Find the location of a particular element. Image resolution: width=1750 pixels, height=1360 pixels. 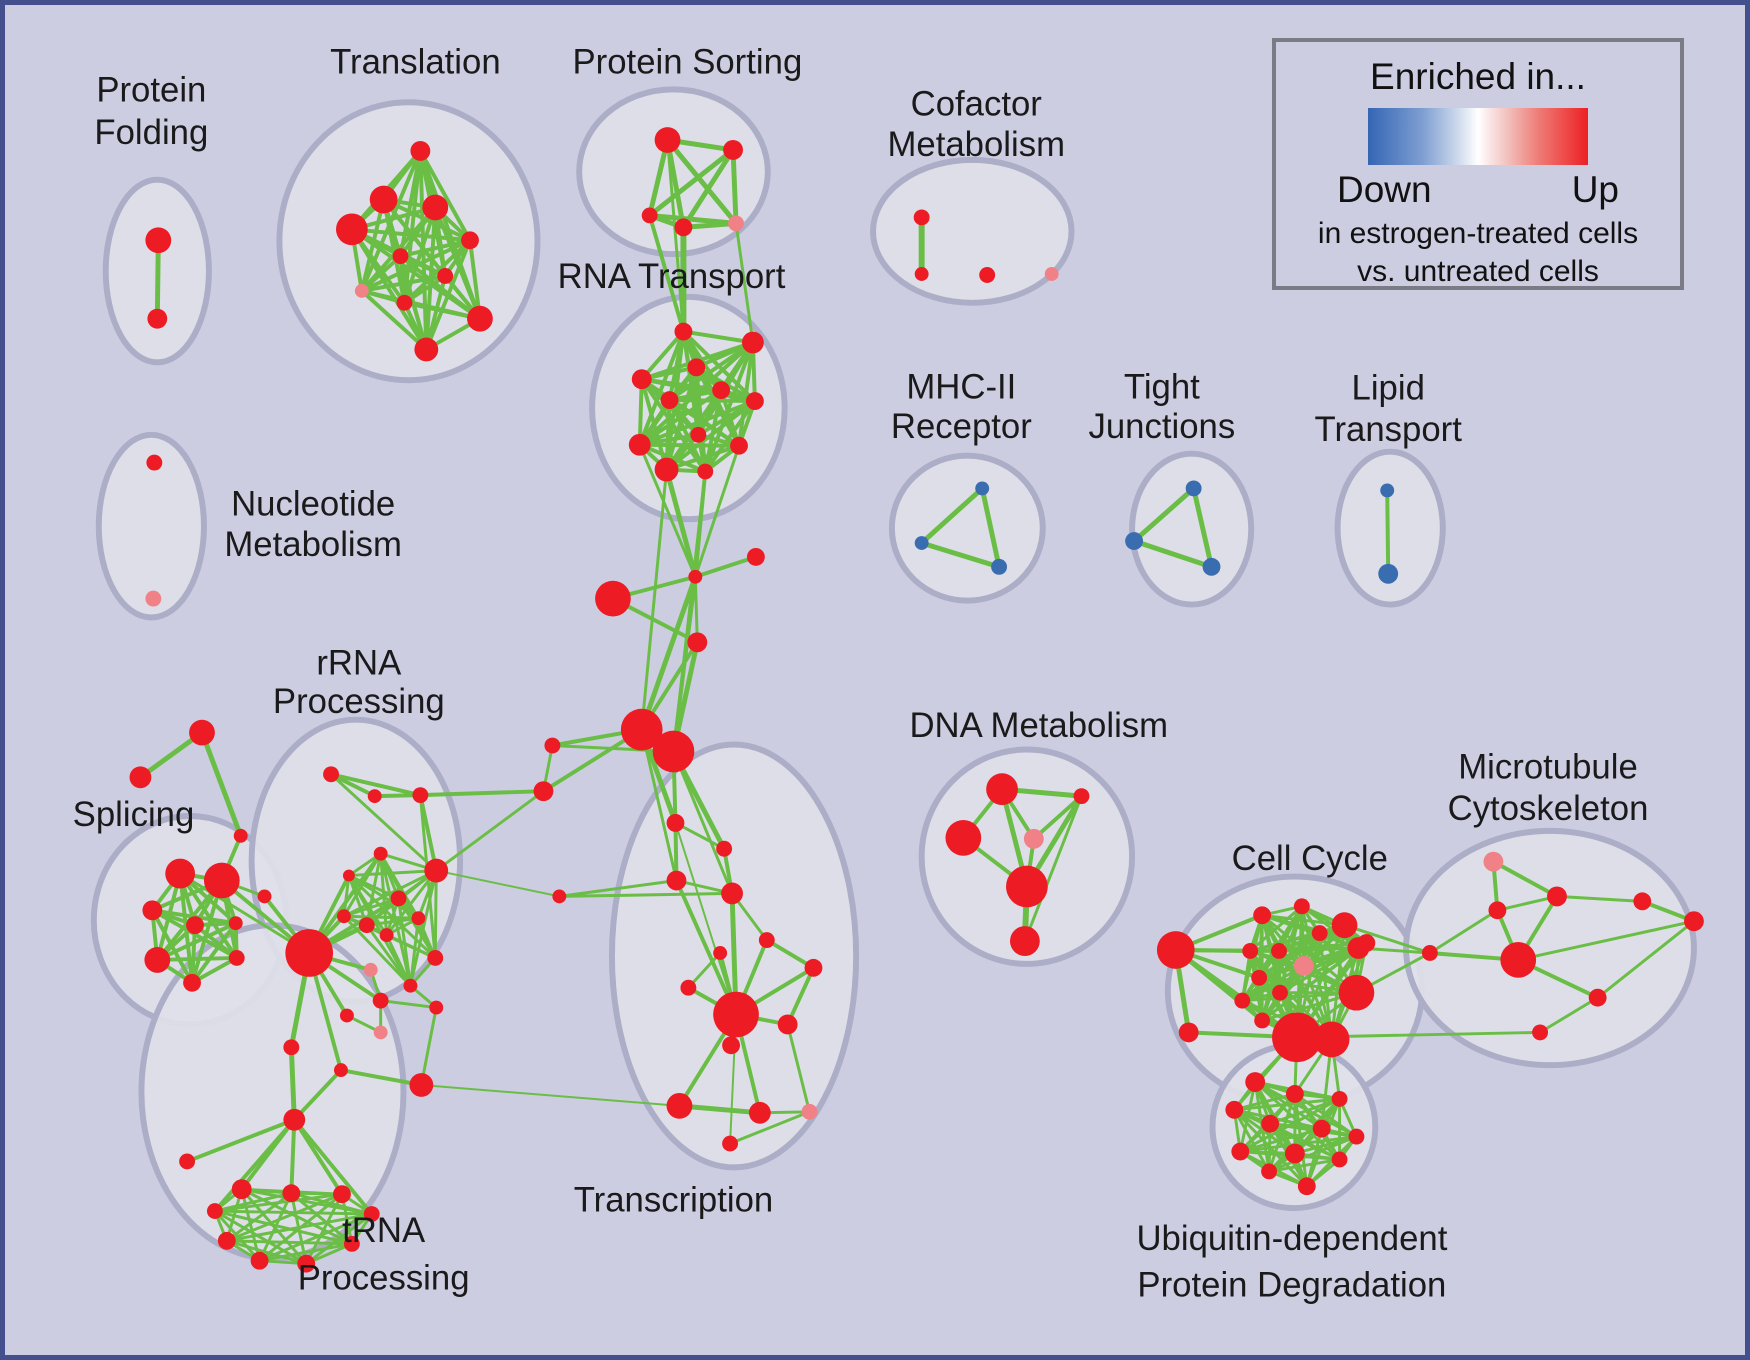

node-u4 is located at coordinates (1234, 1109).